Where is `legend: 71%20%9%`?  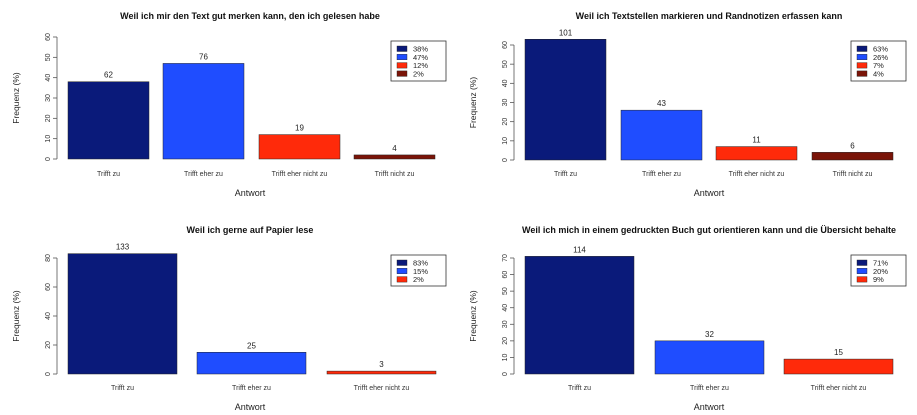
legend: 71%20%9% is located at coordinates (878, 270).